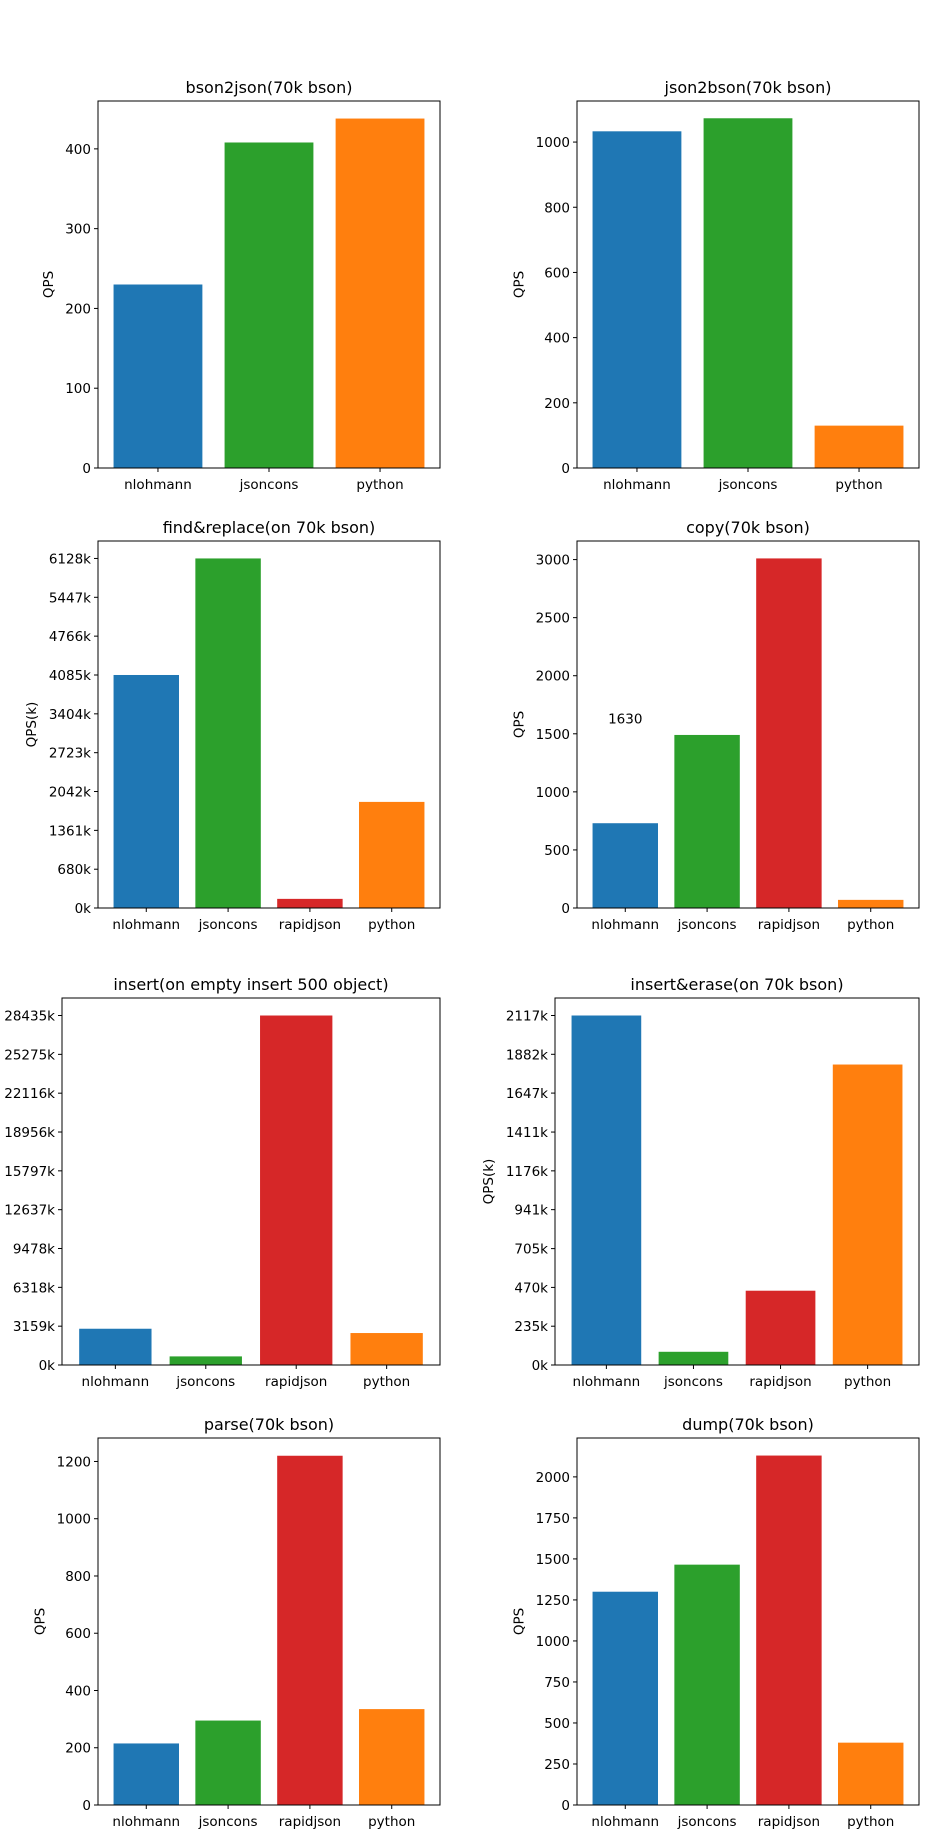  I want to click on y-tick-label: 2500, so click(553, 619).